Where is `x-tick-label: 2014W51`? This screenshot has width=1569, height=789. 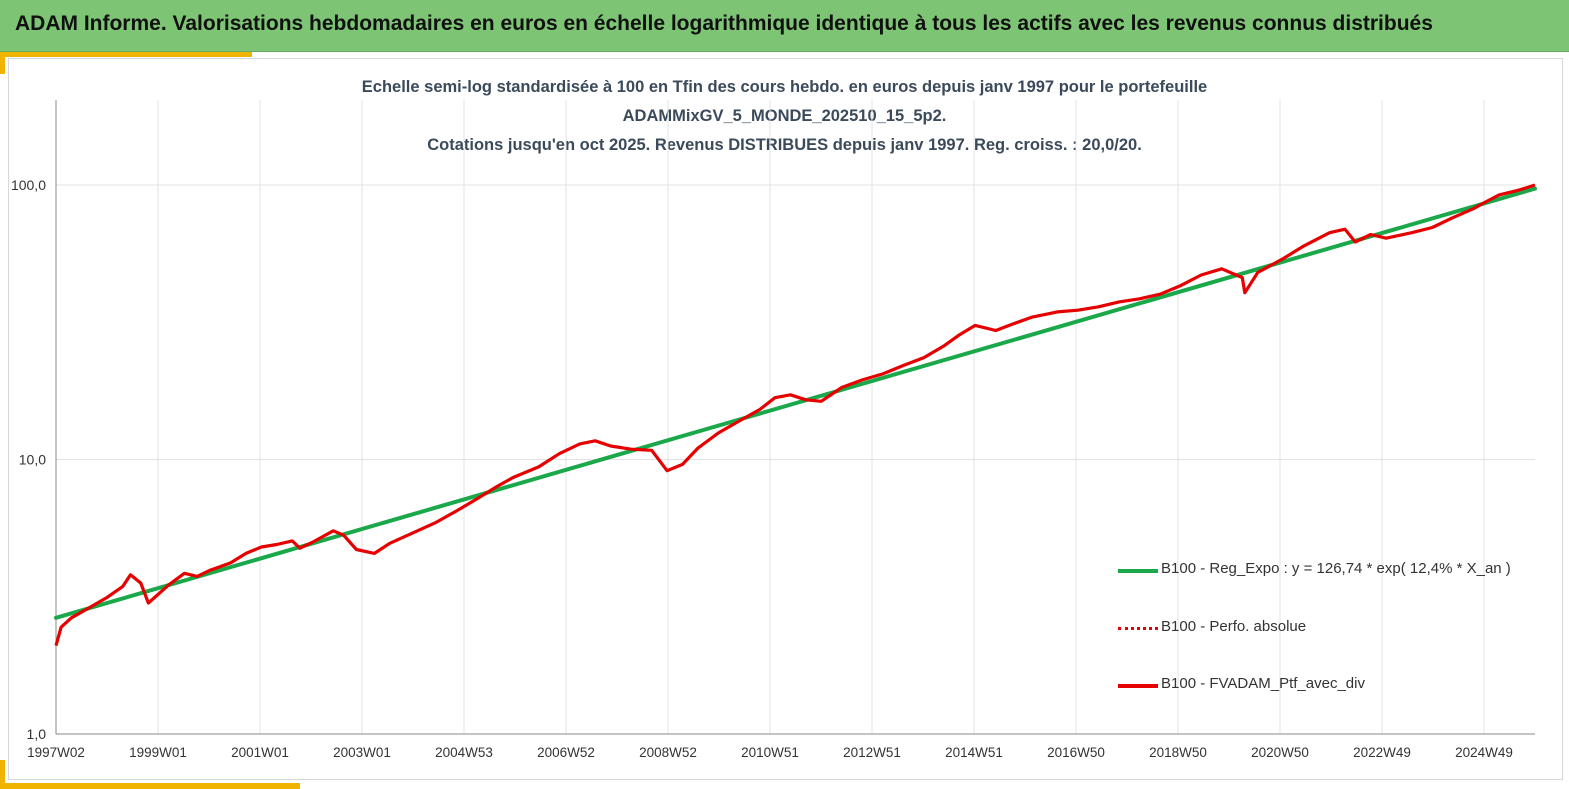 x-tick-label: 2014W51 is located at coordinates (974, 752).